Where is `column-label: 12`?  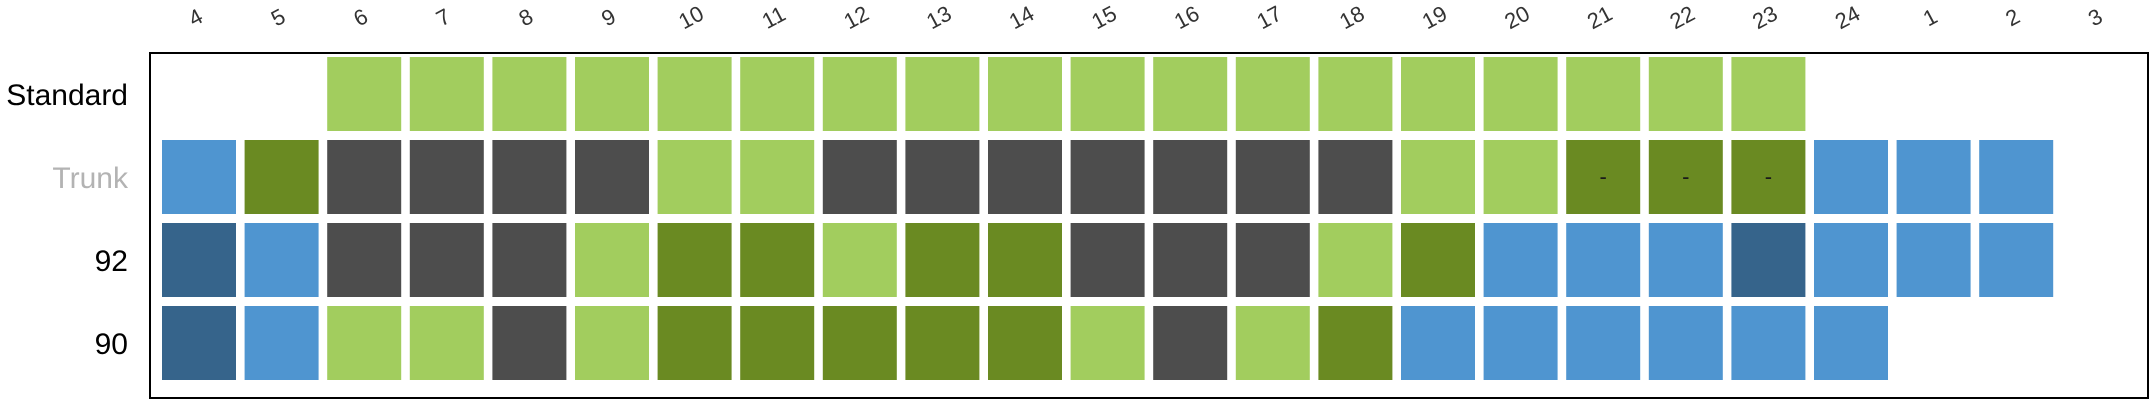 column-label: 12 is located at coordinates (856, 18).